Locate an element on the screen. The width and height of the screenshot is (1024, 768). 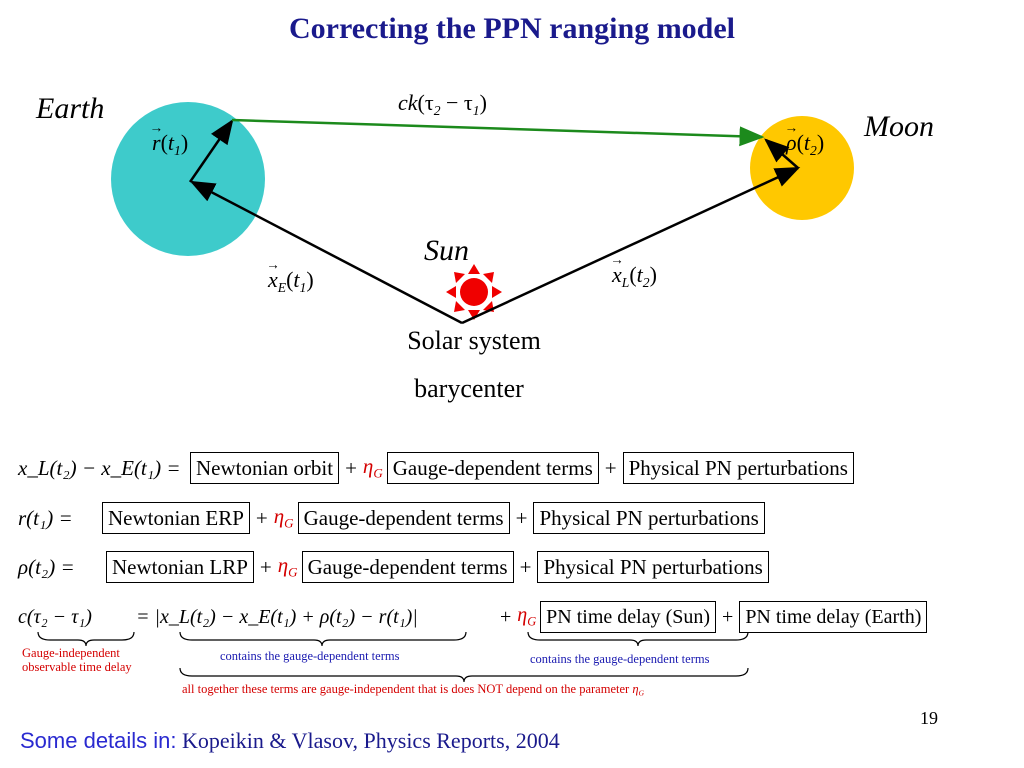
contains-gauge-note-2: contains the gauge-dependent terms is located at coordinates (620, 659).